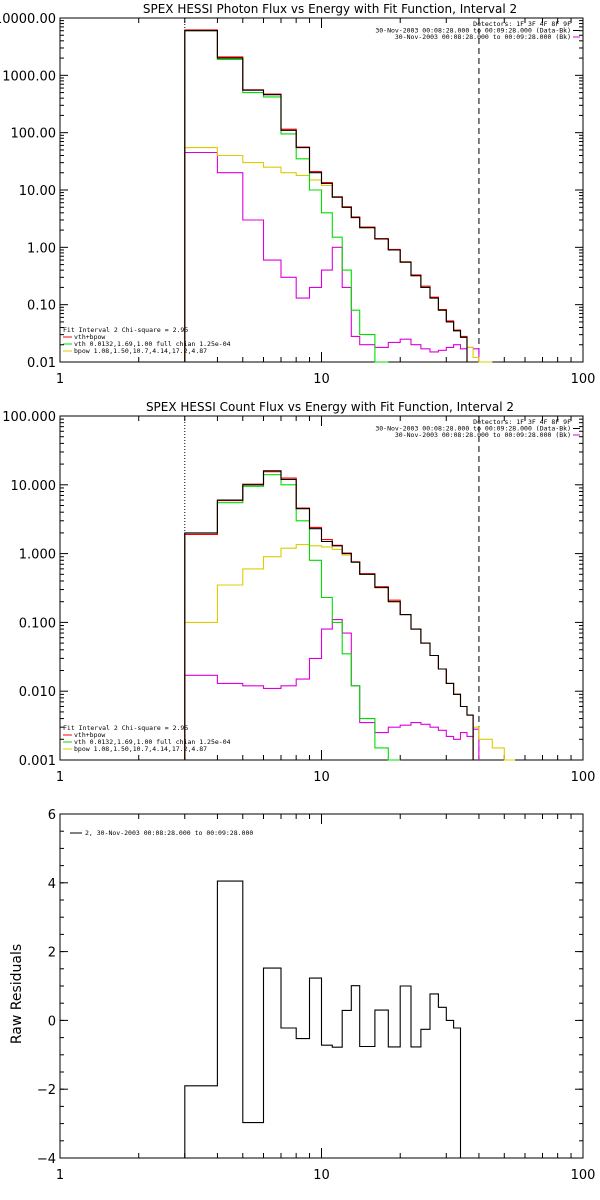  Describe the element at coordinates (29, 589) in the screenshot. I see `y-tick-labels: 100.000 10.000 1.000 0.100 0.010 0.001` at that location.